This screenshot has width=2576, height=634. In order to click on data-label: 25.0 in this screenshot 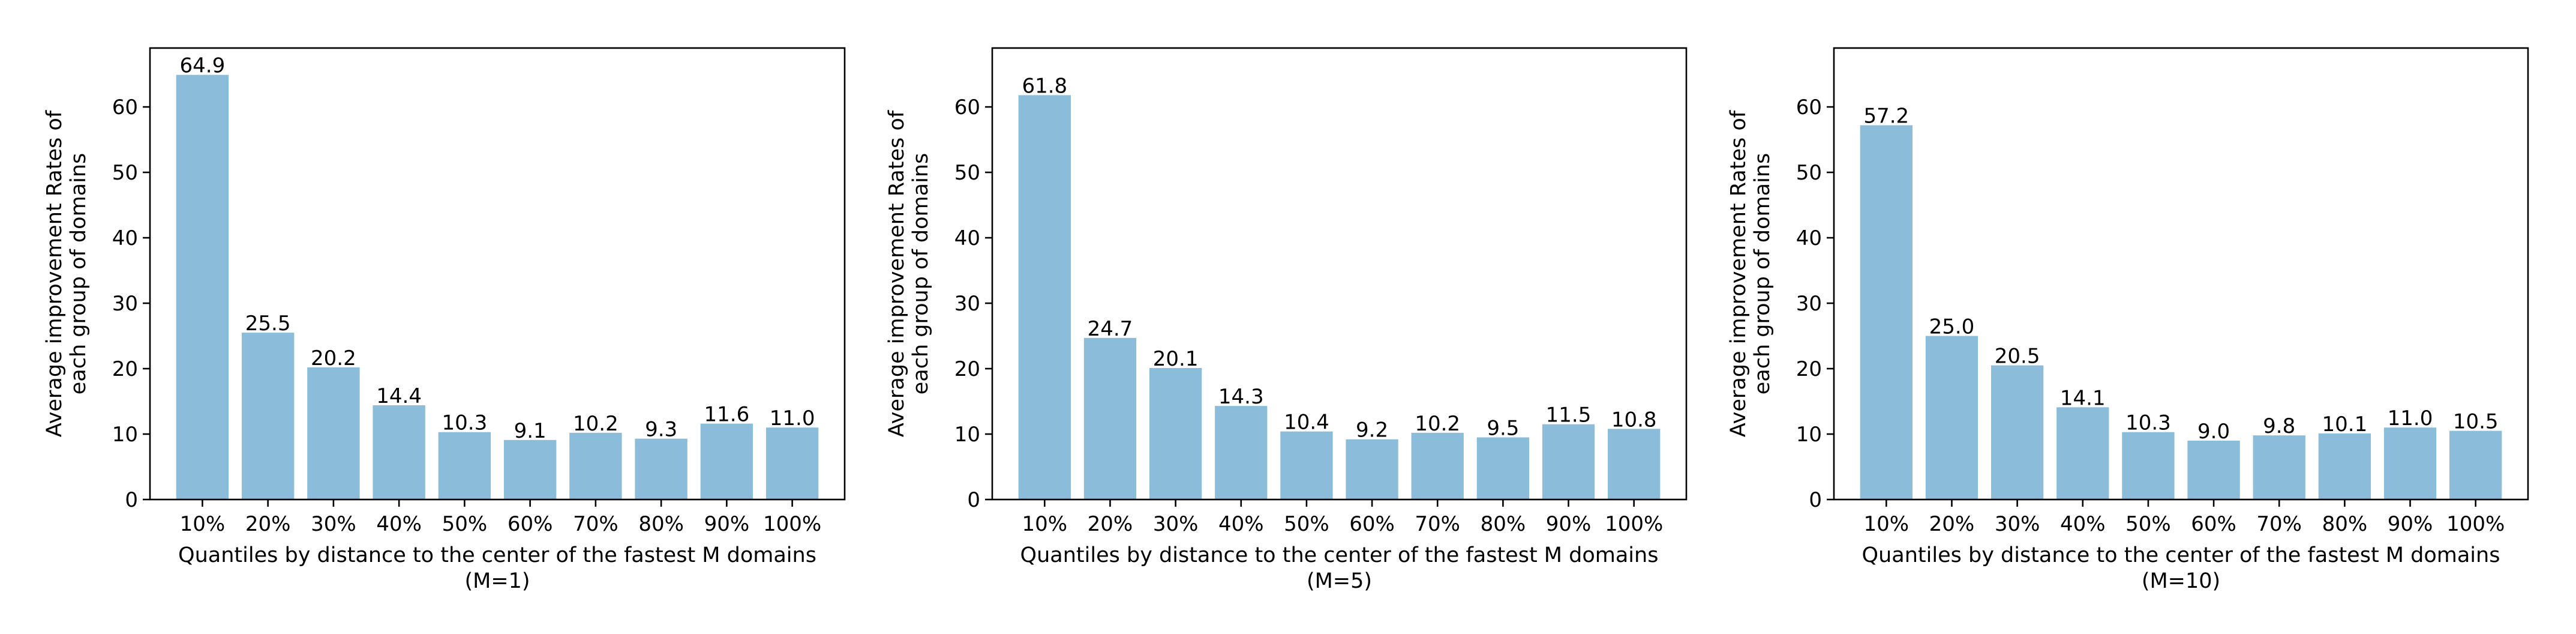, I will do `click(1952, 327)`.